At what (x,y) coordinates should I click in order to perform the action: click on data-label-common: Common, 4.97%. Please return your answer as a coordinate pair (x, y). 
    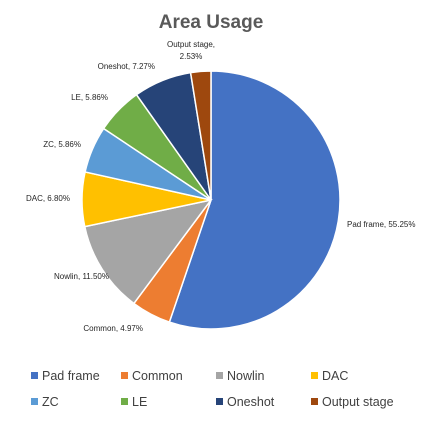
    Looking at the image, I should click on (113, 328).